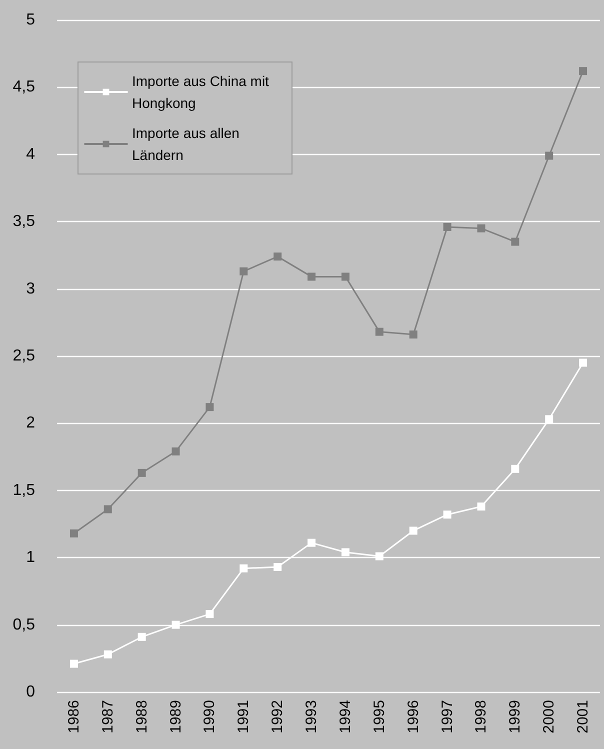  What do you see at coordinates (243, 717) in the screenshot?
I see `x-tick-label: 1991` at bounding box center [243, 717].